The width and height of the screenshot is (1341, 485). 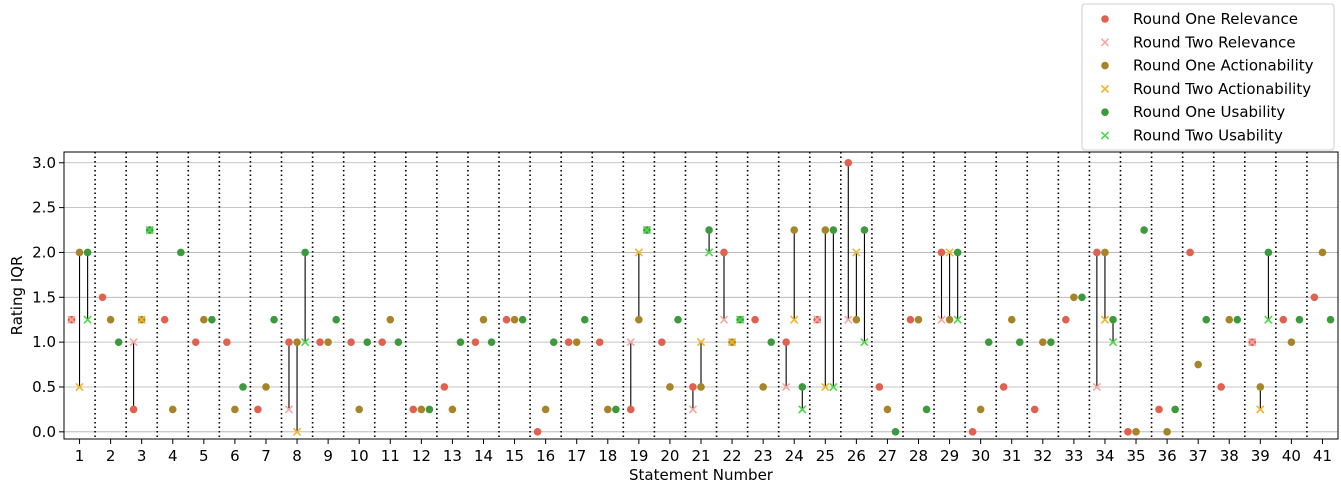 I want to click on x-tick-label: 19, so click(x=638, y=456).